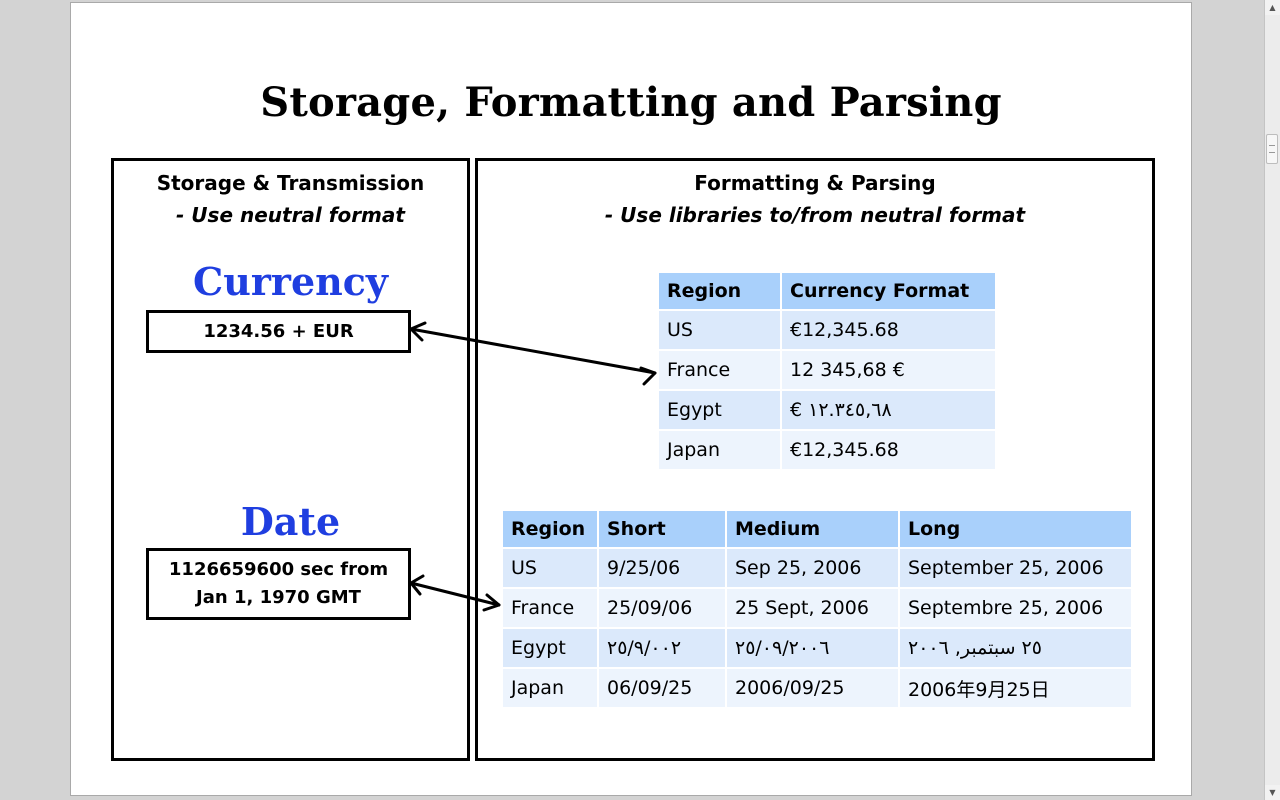 The width and height of the screenshot is (1280, 800). I want to click on table-row: Japan €12,345.68, so click(827, 450).